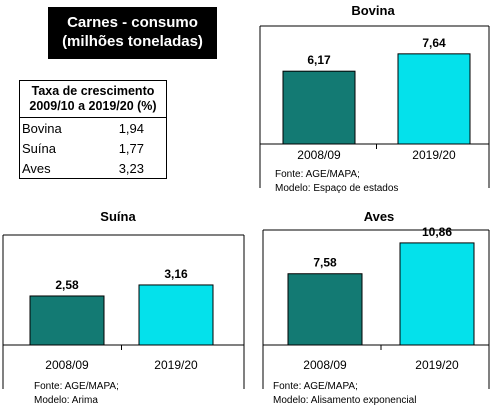  I want to click on source-note: Modelo: Espaço de estados, so click(336, 188).